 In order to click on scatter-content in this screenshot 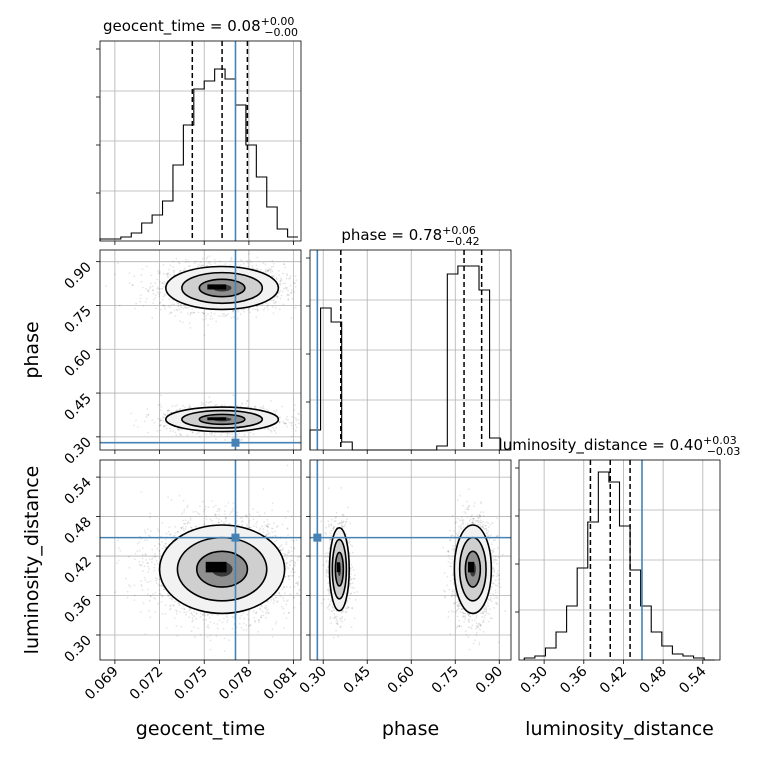, I will do `click(203, 346)`.